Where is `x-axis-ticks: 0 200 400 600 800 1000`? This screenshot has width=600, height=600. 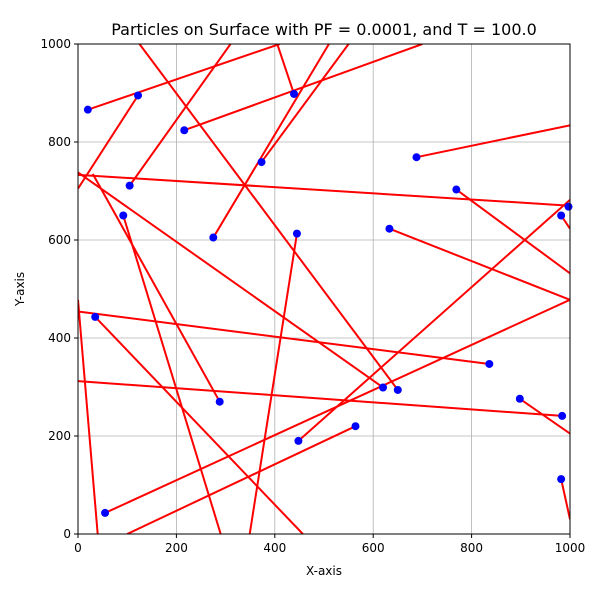 x-axis-ticks: 0 200 400 600 800 1000 is located at coordinates (329, 544).